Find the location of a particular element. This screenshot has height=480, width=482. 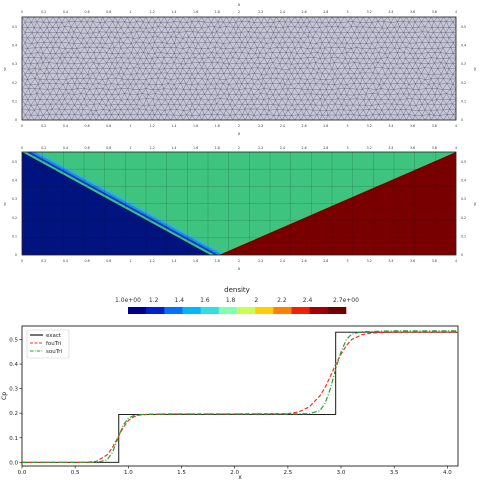

density-x-tick-label: 2 is located at coordinates (239, 261).